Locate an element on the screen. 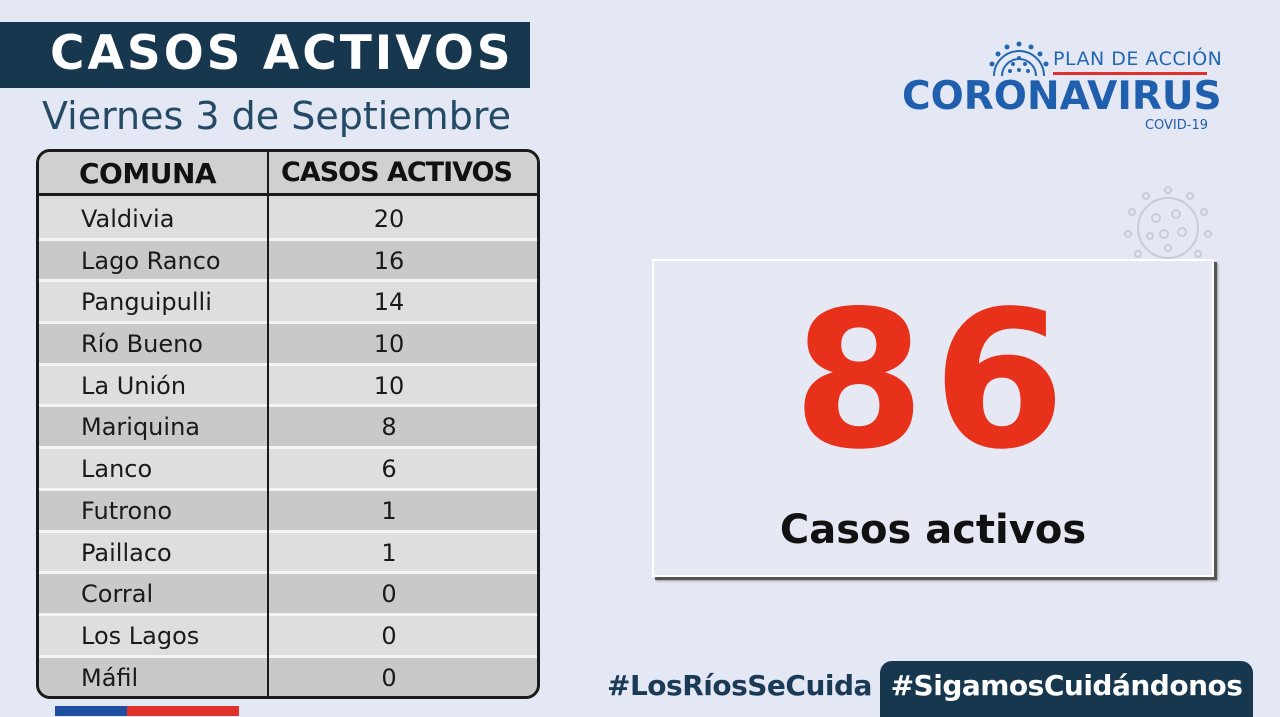 Image resolution: width=1280 pixels, height=717 pixels. column-header-comuna: COMUNA is located at coordinates (148, 173).